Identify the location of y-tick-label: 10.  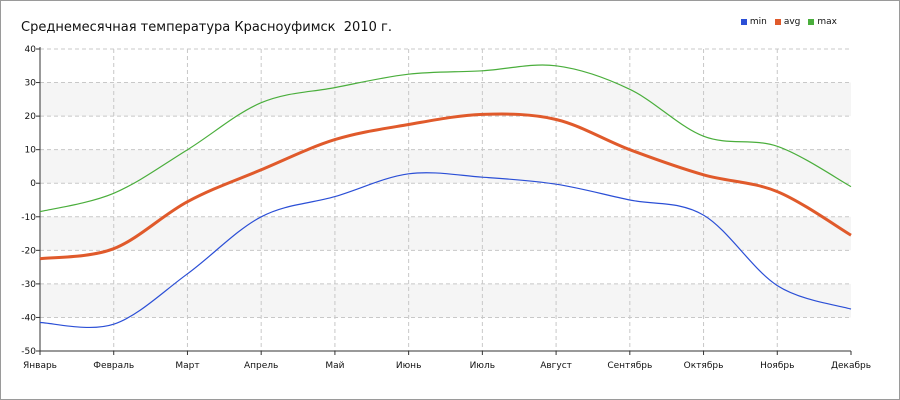
(31, 151).